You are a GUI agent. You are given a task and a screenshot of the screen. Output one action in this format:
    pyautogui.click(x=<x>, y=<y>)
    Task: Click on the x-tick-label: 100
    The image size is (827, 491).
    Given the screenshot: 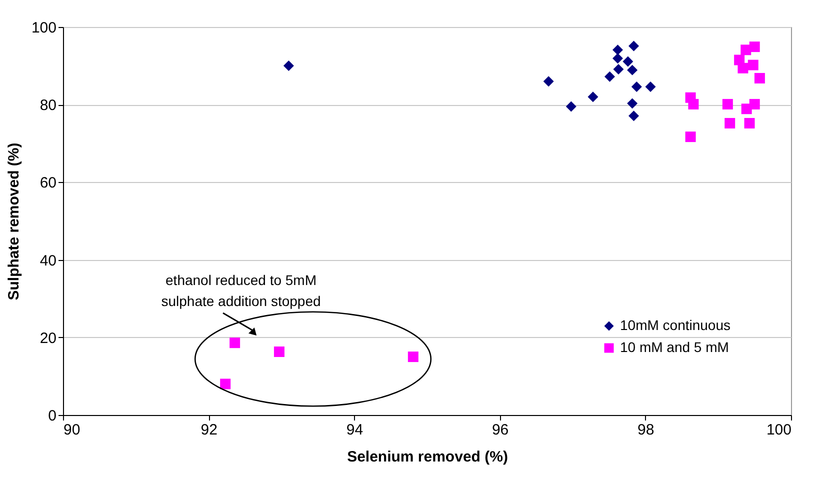 What is the action you would take?
    pyautogui.click(x=779, y=430)
    